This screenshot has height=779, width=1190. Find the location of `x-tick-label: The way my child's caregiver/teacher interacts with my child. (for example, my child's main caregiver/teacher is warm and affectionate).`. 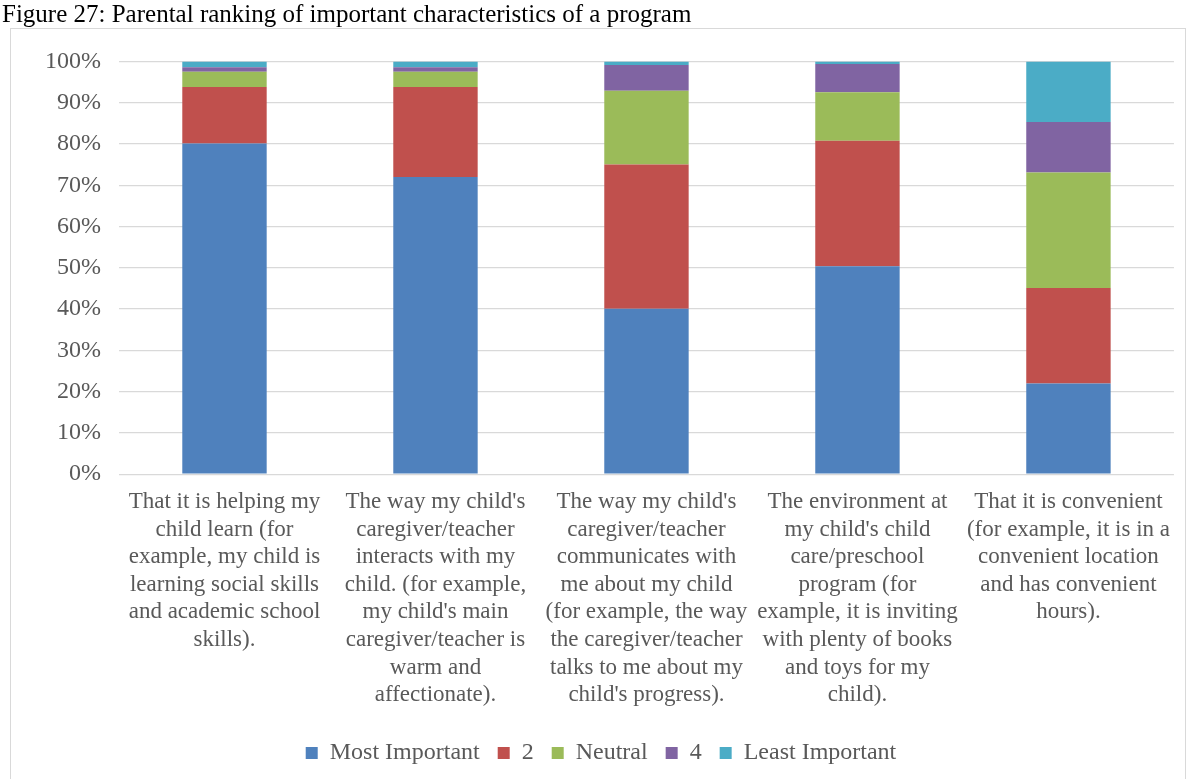

x-tick-label: The way my child's caregiver/teacher interacts with my child. (for example, my child's main caregiver/teacher is warm and affectionate). is located at coordinates (435, 597).